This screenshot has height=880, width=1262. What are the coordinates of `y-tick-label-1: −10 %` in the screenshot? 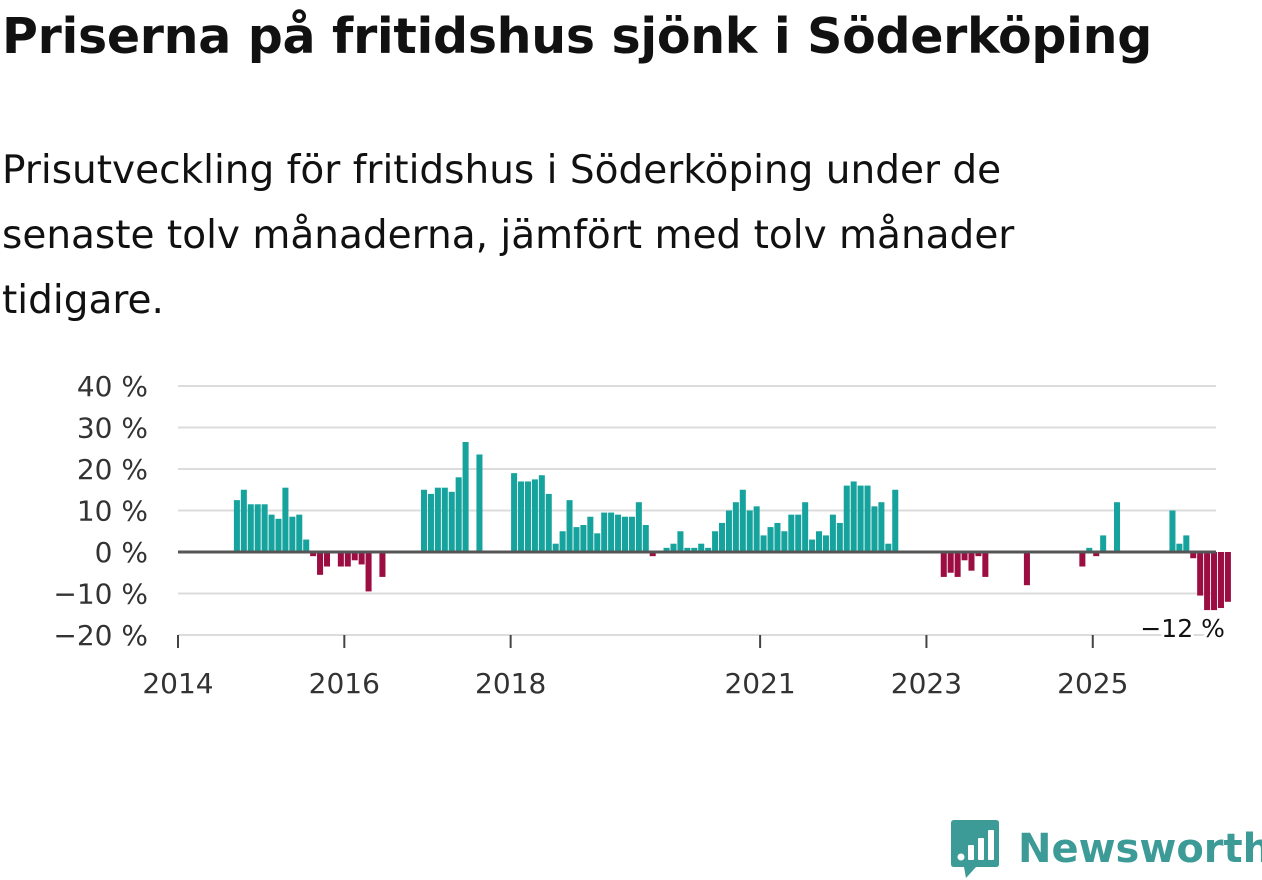 It's located at (100, 594).